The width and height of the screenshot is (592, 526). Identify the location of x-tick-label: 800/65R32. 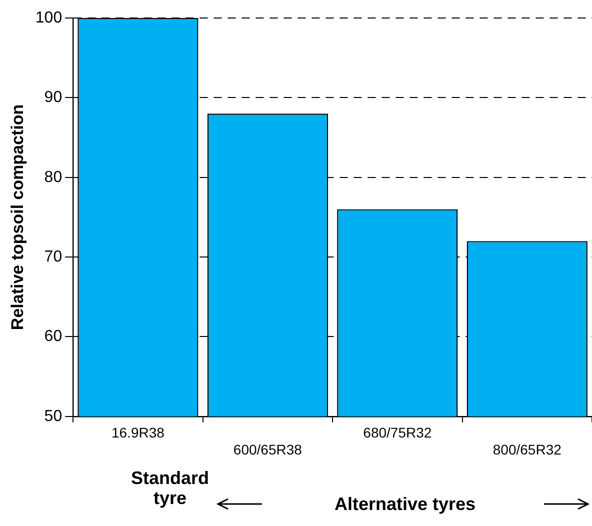
(527, 449).